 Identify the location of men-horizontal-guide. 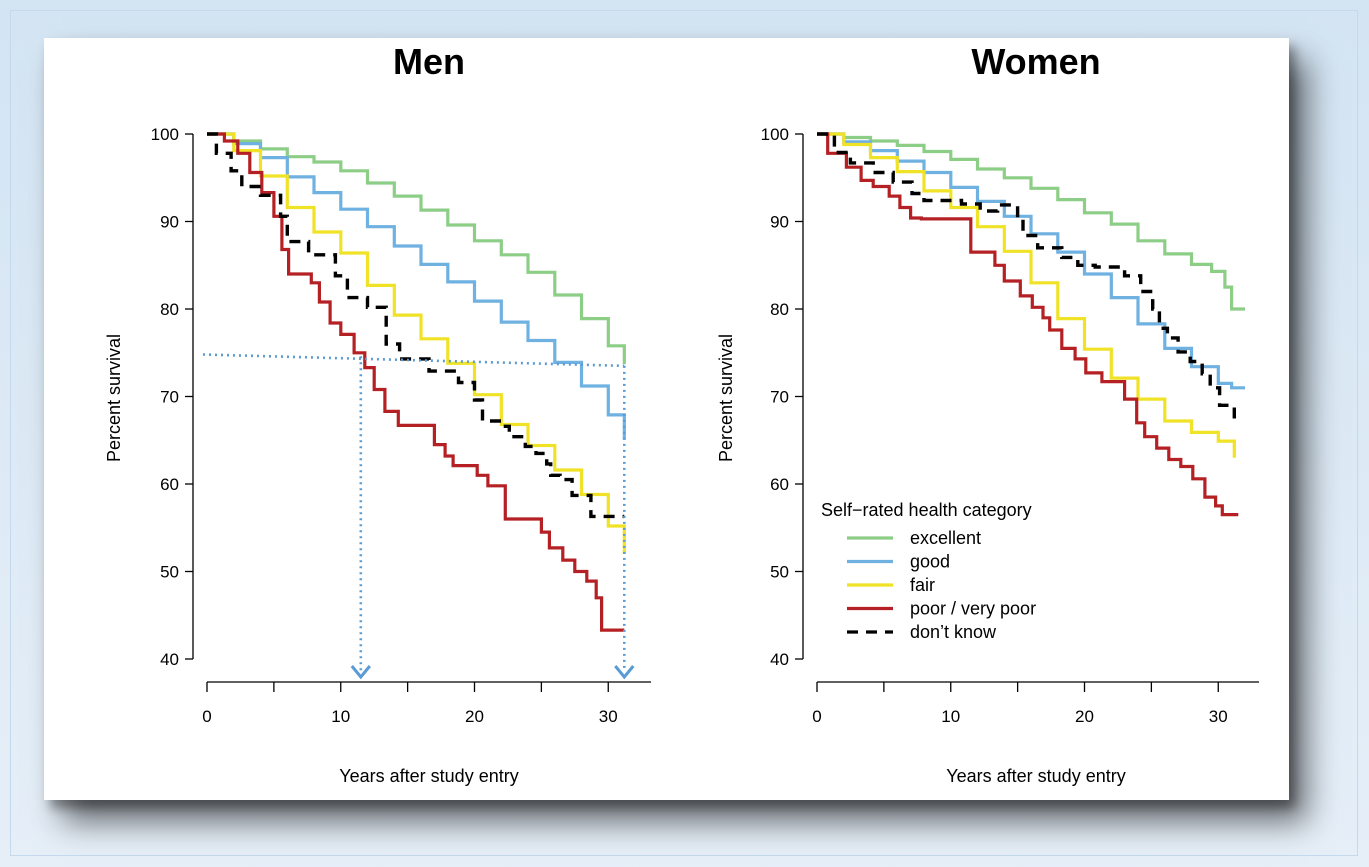
(413, 360).